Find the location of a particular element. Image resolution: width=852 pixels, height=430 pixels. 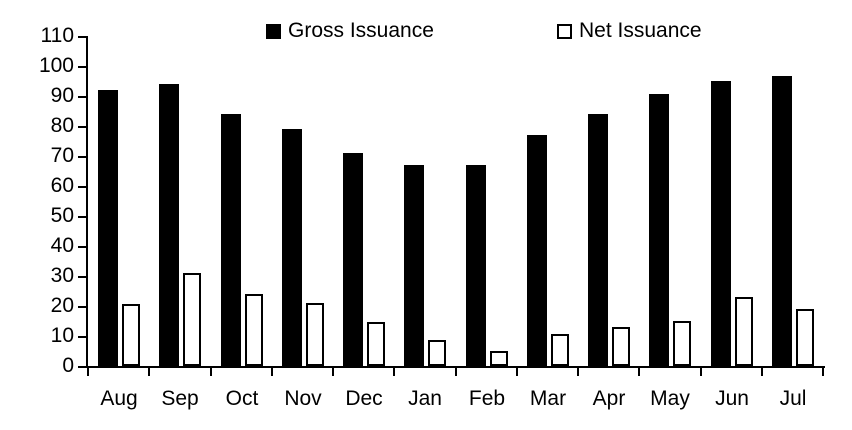

bar-net-feb is located at coordinates (499, 358).